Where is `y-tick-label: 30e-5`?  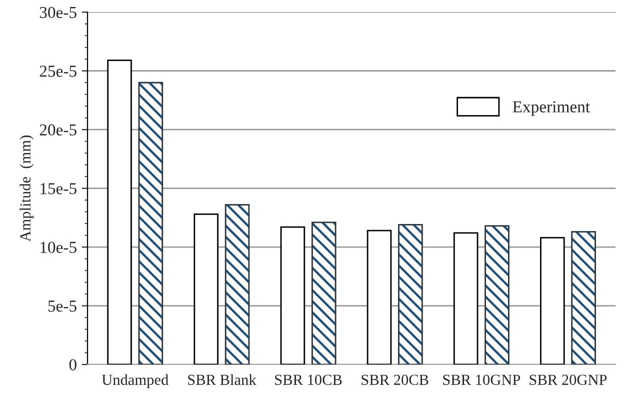 y-tick-label: 30e-5 is located at coordinates (58, 12).